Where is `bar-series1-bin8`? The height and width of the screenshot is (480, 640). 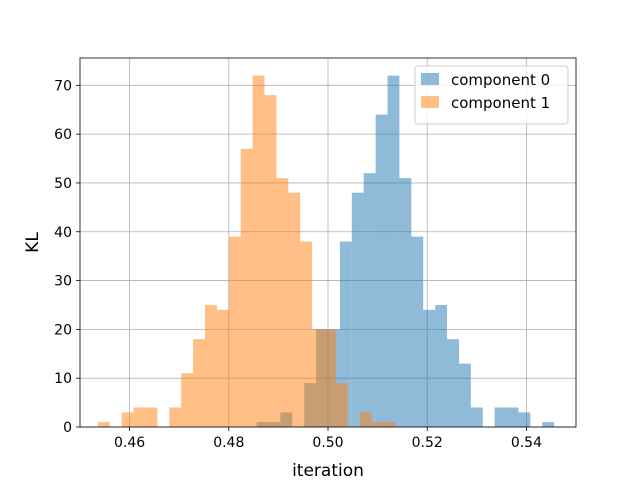 bar-series1-bin8 is located at coordinates (222, 368).